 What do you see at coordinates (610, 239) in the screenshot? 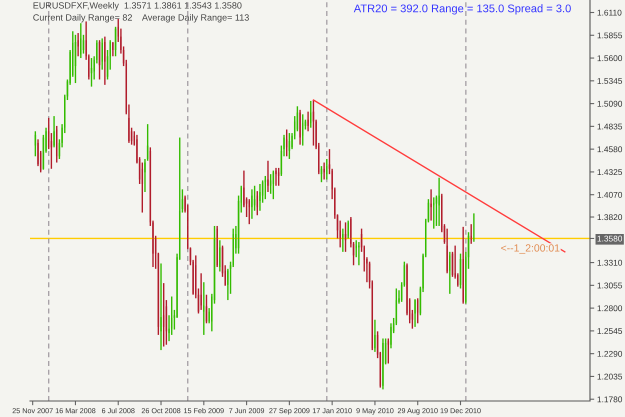
I see `y-tick-label: 1.3580` at bounding box center [610, 239].